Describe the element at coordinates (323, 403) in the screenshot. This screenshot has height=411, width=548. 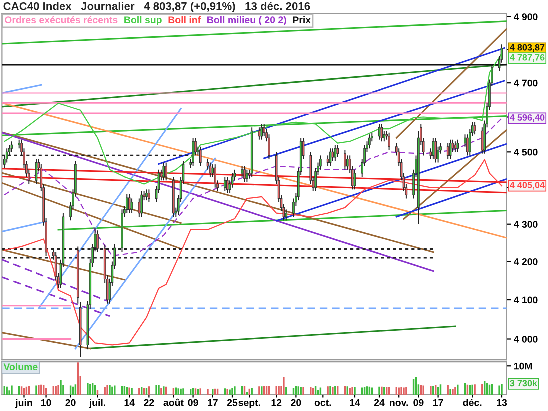
I see `x-tick-label: oct.` at that location.